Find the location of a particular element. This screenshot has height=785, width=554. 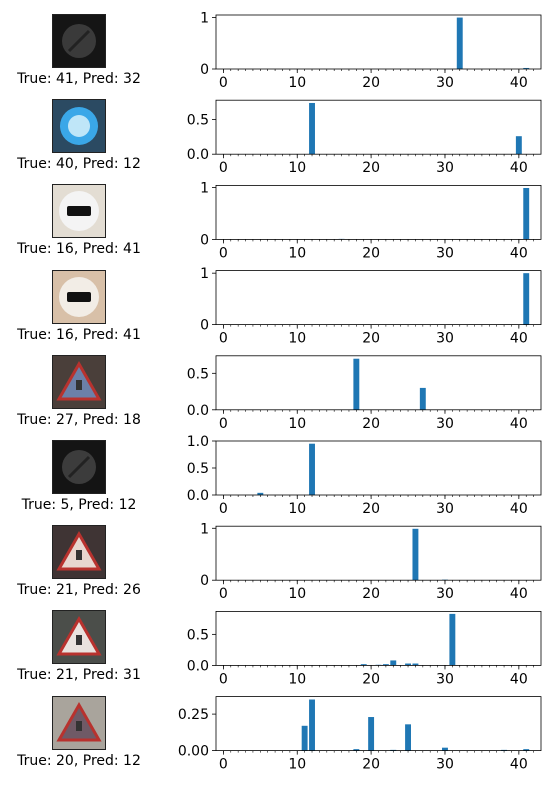

bar-chart-1: 0 10 20 30 40 0.0 0.5 is located at coordinates (364, 138).